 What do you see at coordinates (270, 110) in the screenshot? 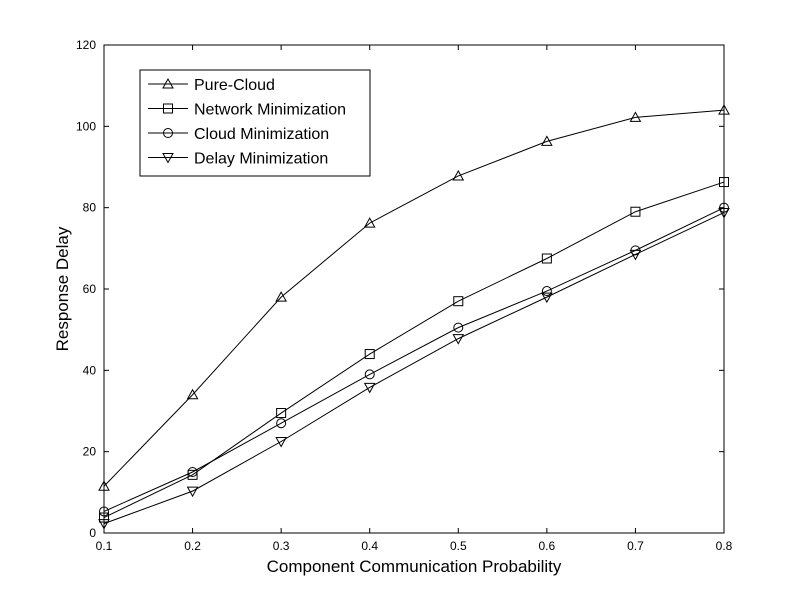
I see `legend-label: Network Minimization` at bounding box center [270, 110].